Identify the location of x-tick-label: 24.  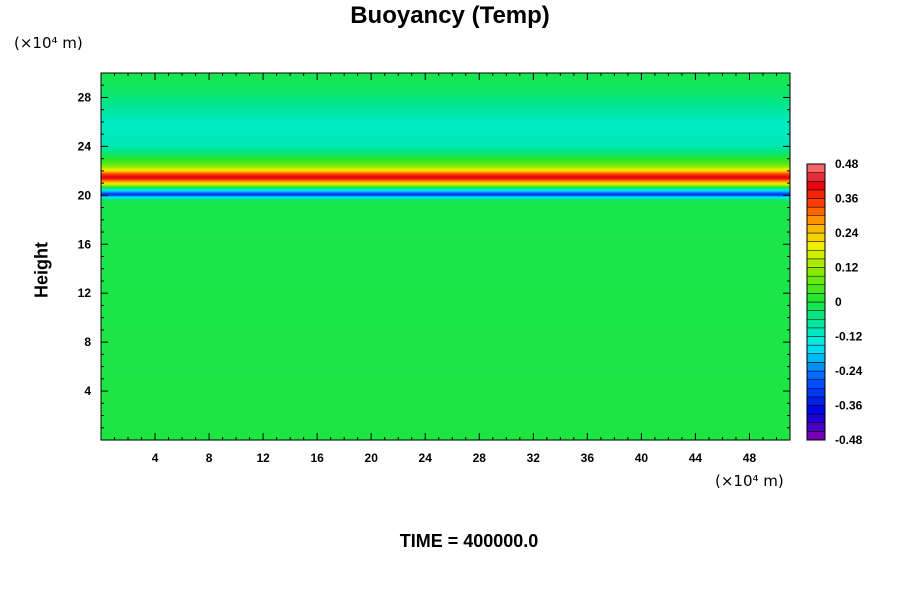
(426, 458).